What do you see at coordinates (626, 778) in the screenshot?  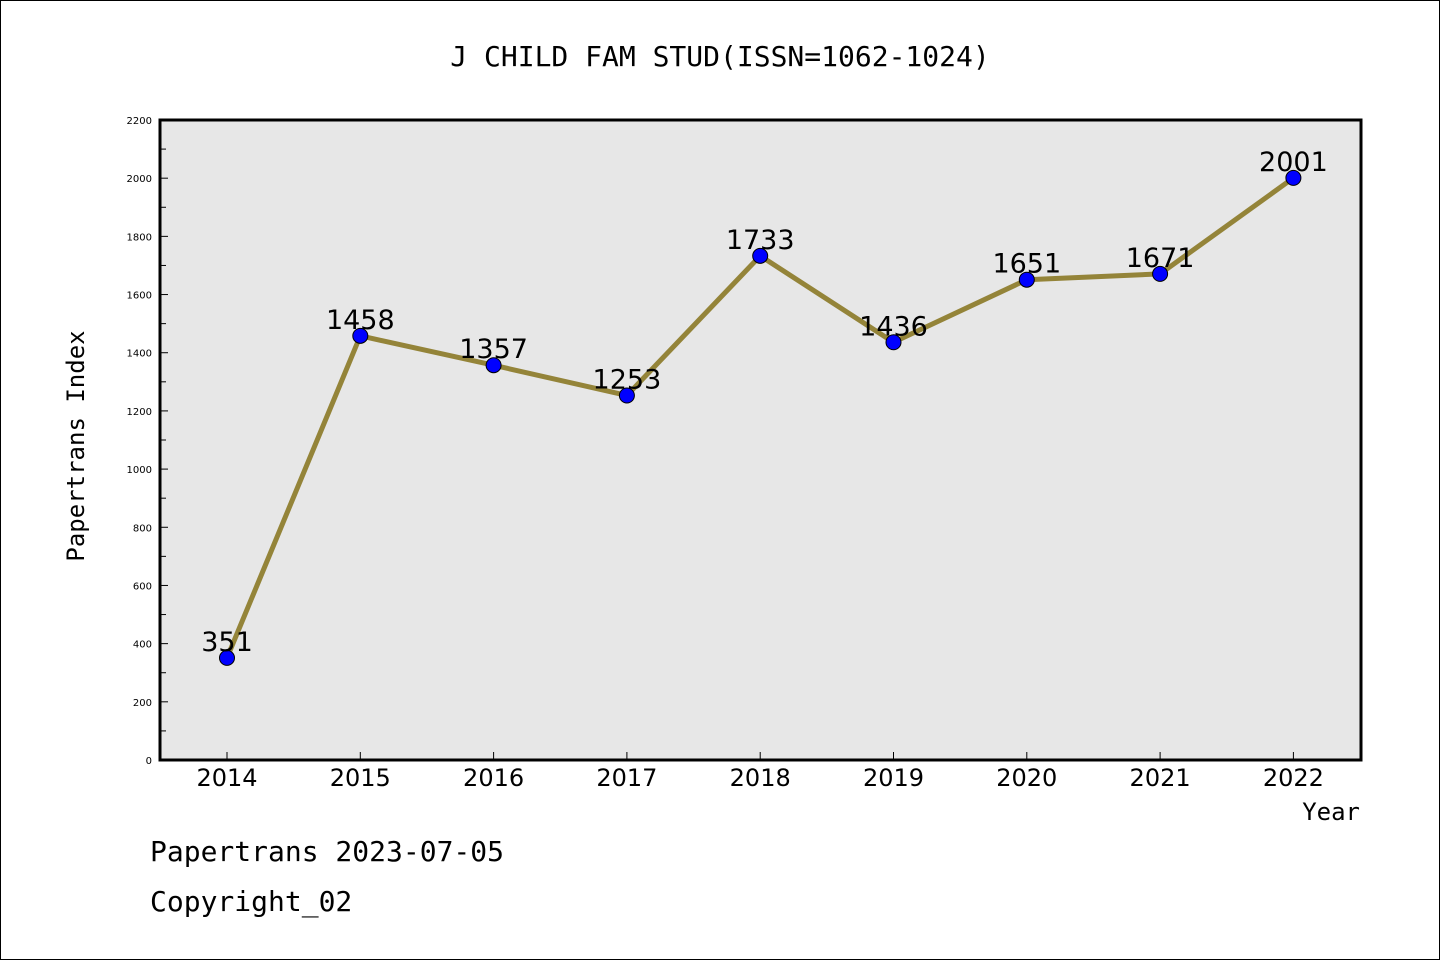 I see `x-tick-label: 2017` at bounding box center [626, 778].